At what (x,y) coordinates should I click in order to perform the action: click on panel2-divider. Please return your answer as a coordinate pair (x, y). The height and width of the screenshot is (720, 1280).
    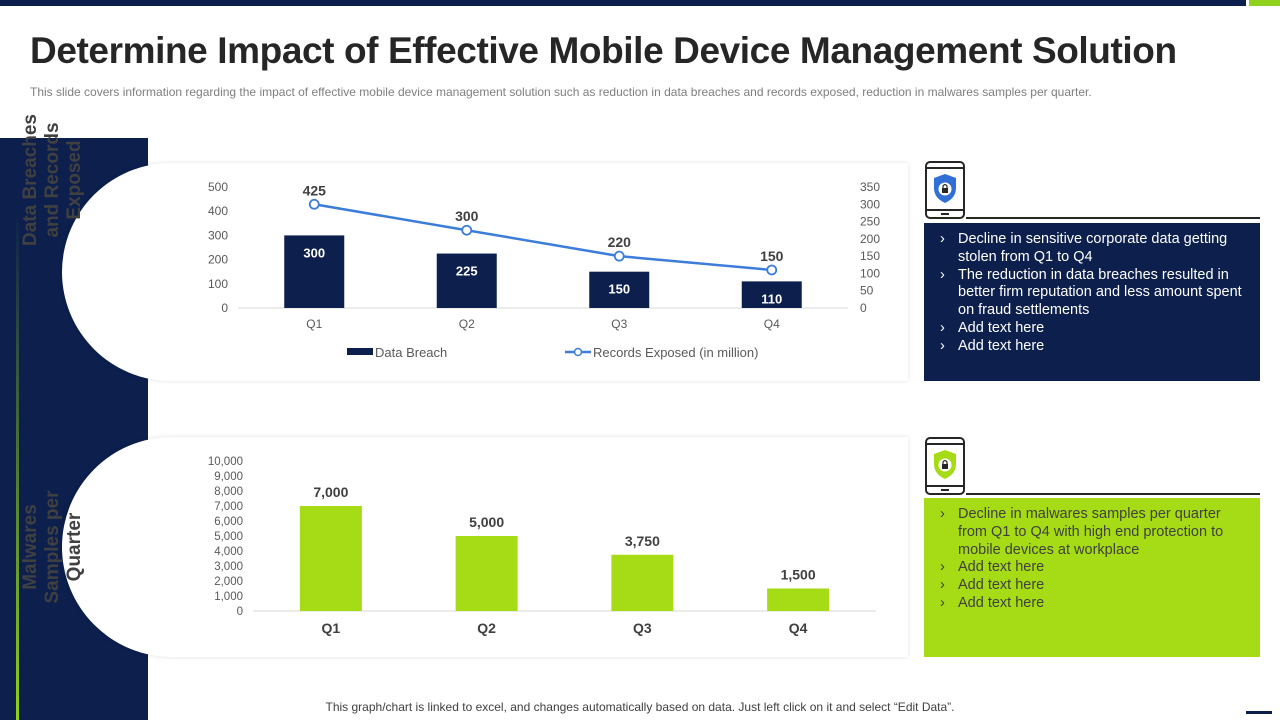
    Looking at the image, I should click on (1113, 494).